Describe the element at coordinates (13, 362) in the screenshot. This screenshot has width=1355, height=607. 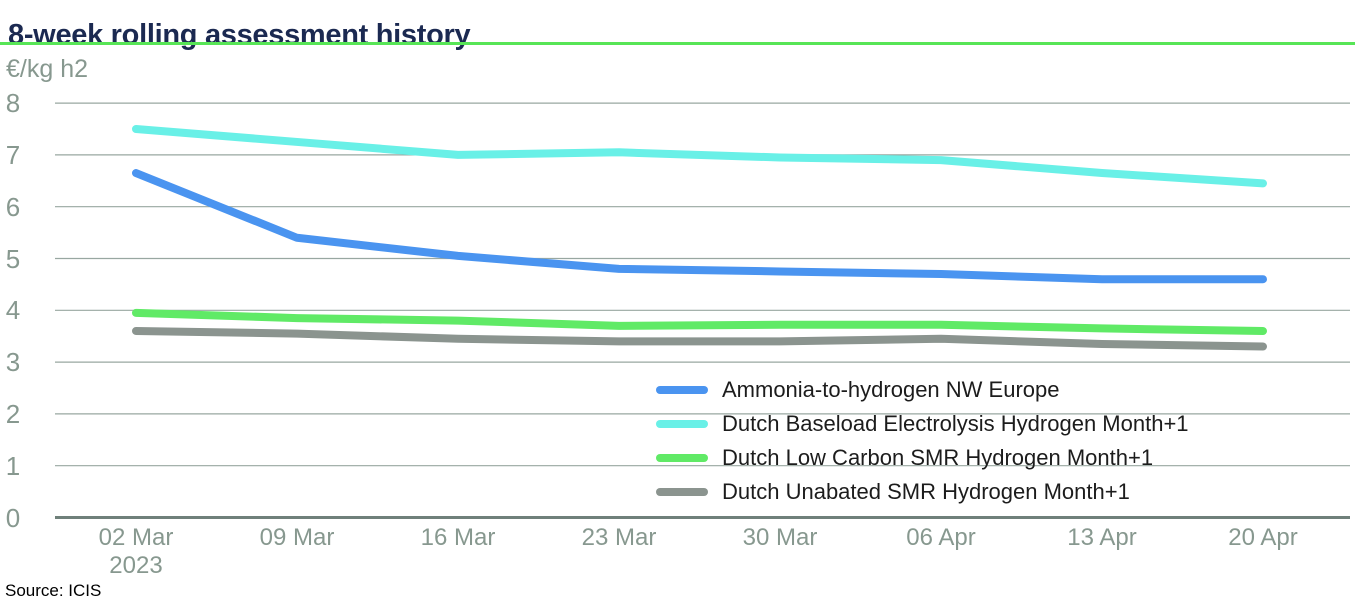
I see `y-tick-label-3: 3` at that location.